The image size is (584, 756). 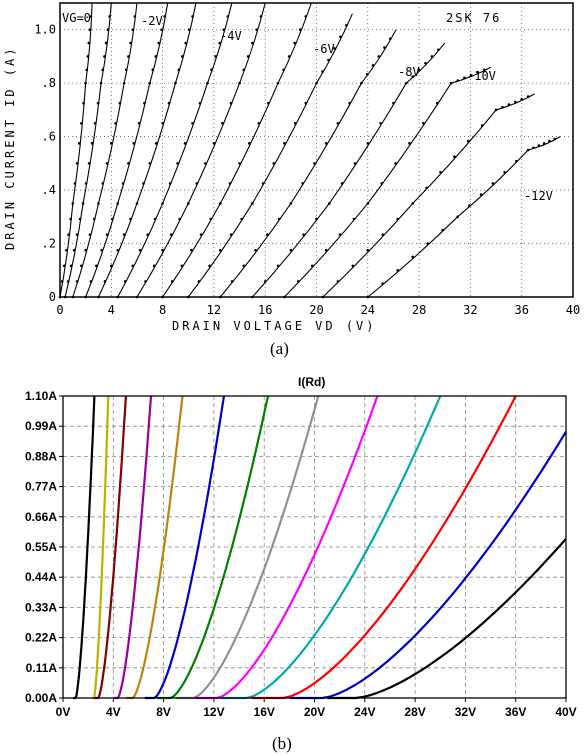 I want to click on panel-a-y-tick-label: .4, so click(x=49, y=190).